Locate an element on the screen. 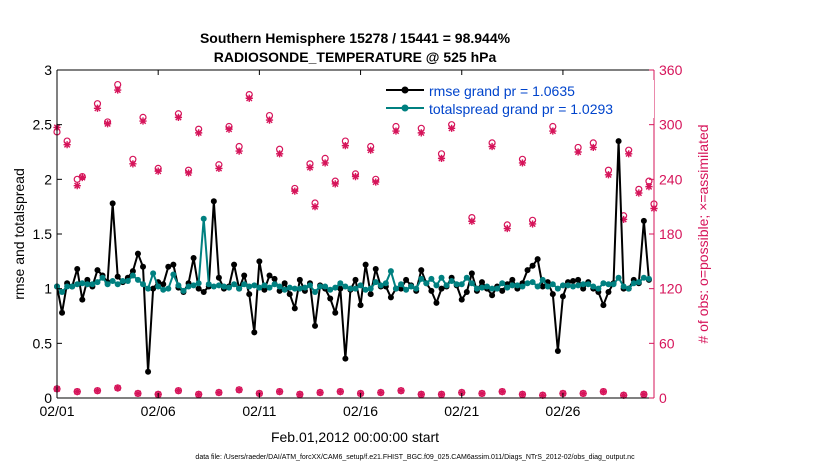 The image size is (830, 470). legend-label-rmse: rmse grand pr = 1.0635 is located at coordinates (502, 91).